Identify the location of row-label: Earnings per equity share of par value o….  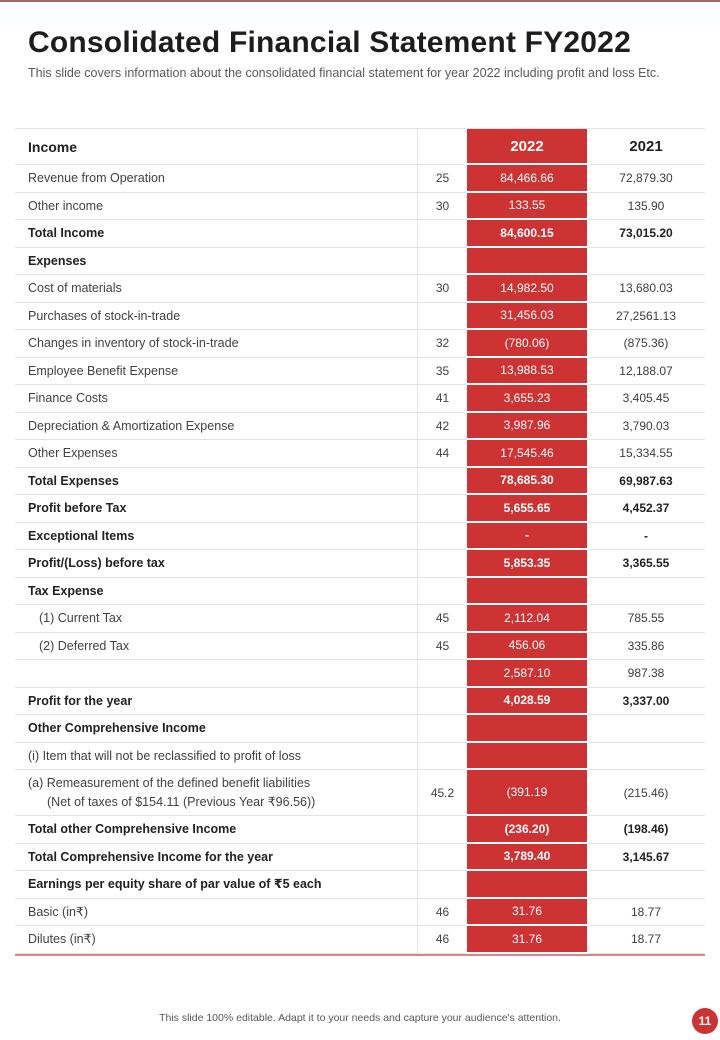
(216, 885).